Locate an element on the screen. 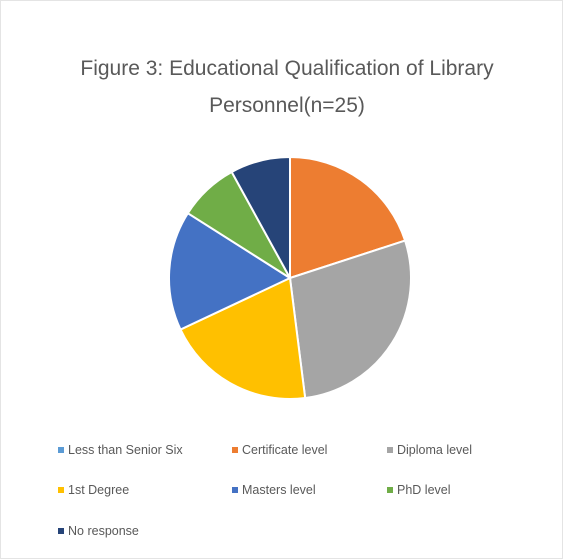 This screenshot has height=559, width=563. legend-item-masters-level: Masters level is located at coordinates (274, 490).